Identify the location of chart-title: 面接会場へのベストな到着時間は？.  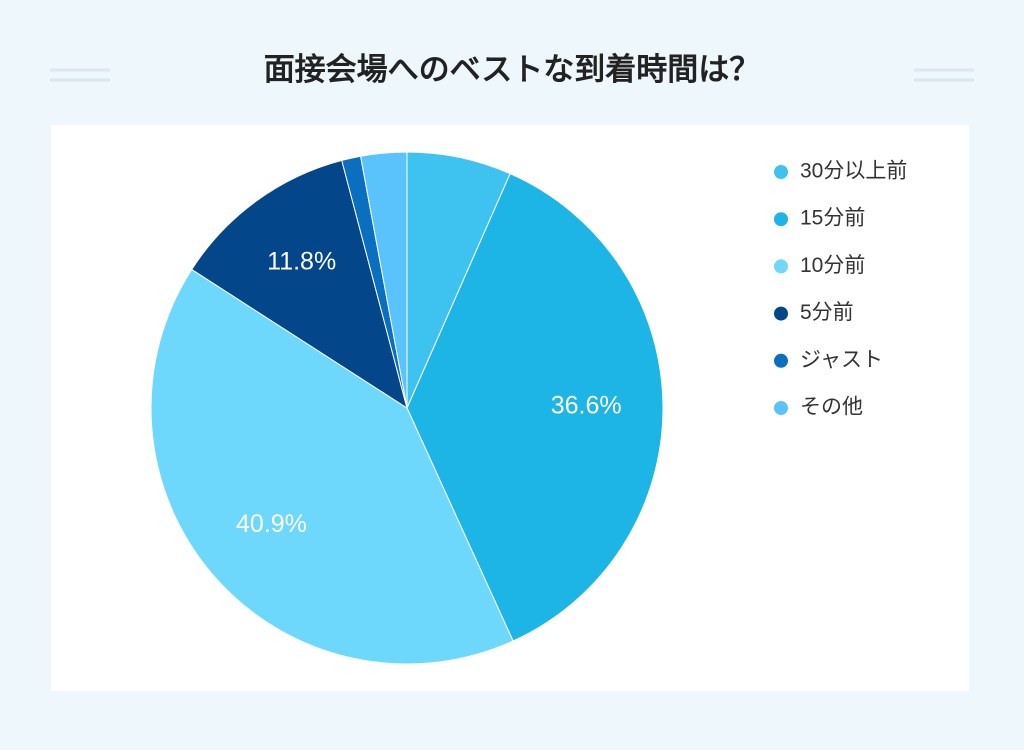
(512, 69).